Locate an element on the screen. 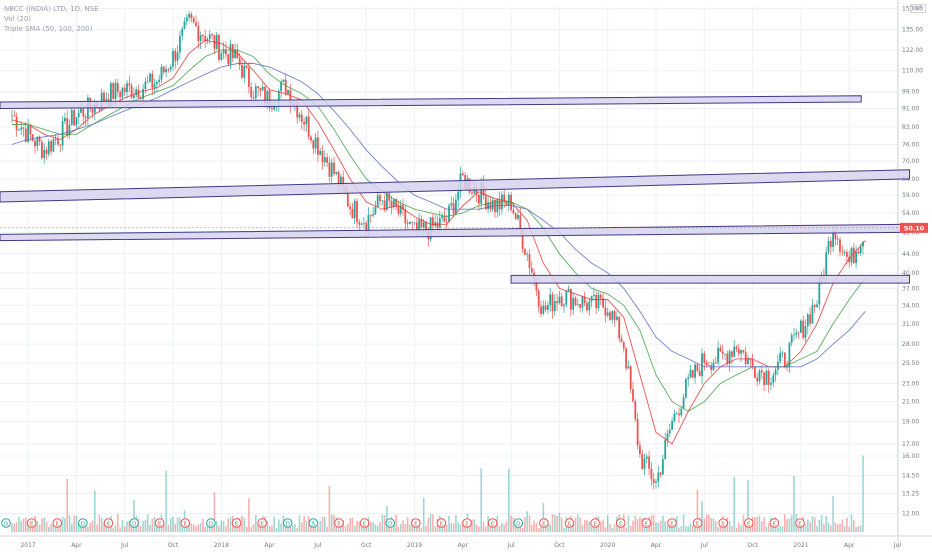 This screenshot has width=932, height=554. event-marker-S: S is located at coordinates (313, 523).